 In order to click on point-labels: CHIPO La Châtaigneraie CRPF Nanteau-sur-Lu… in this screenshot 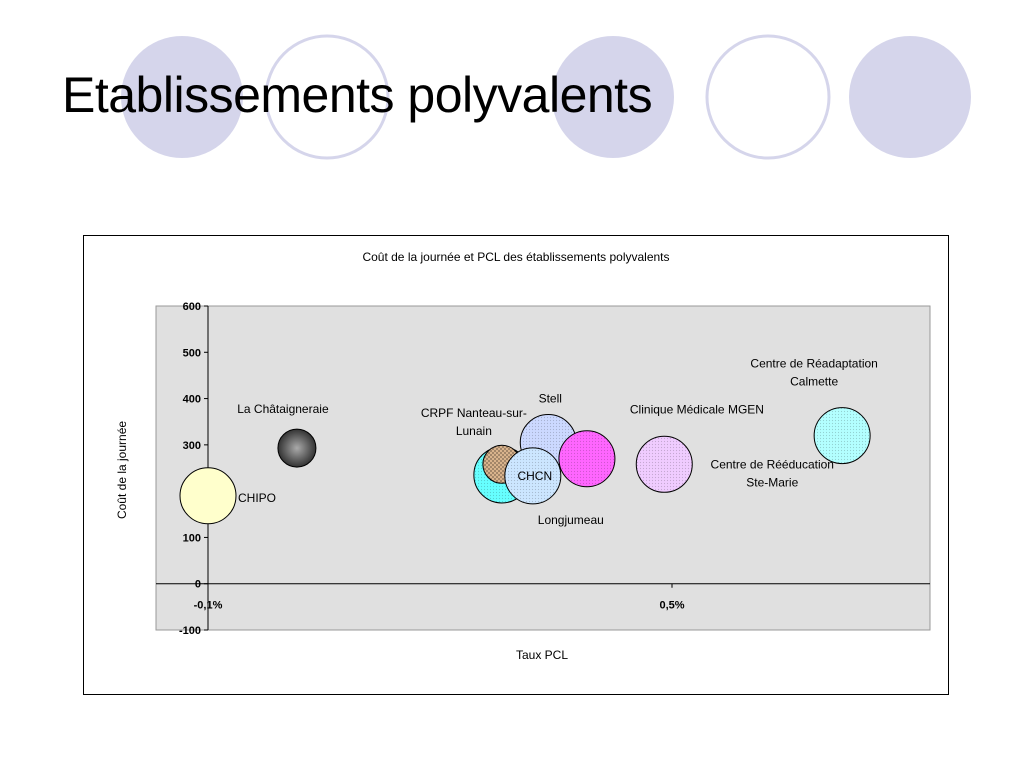, I will do `click(557, 442)`.